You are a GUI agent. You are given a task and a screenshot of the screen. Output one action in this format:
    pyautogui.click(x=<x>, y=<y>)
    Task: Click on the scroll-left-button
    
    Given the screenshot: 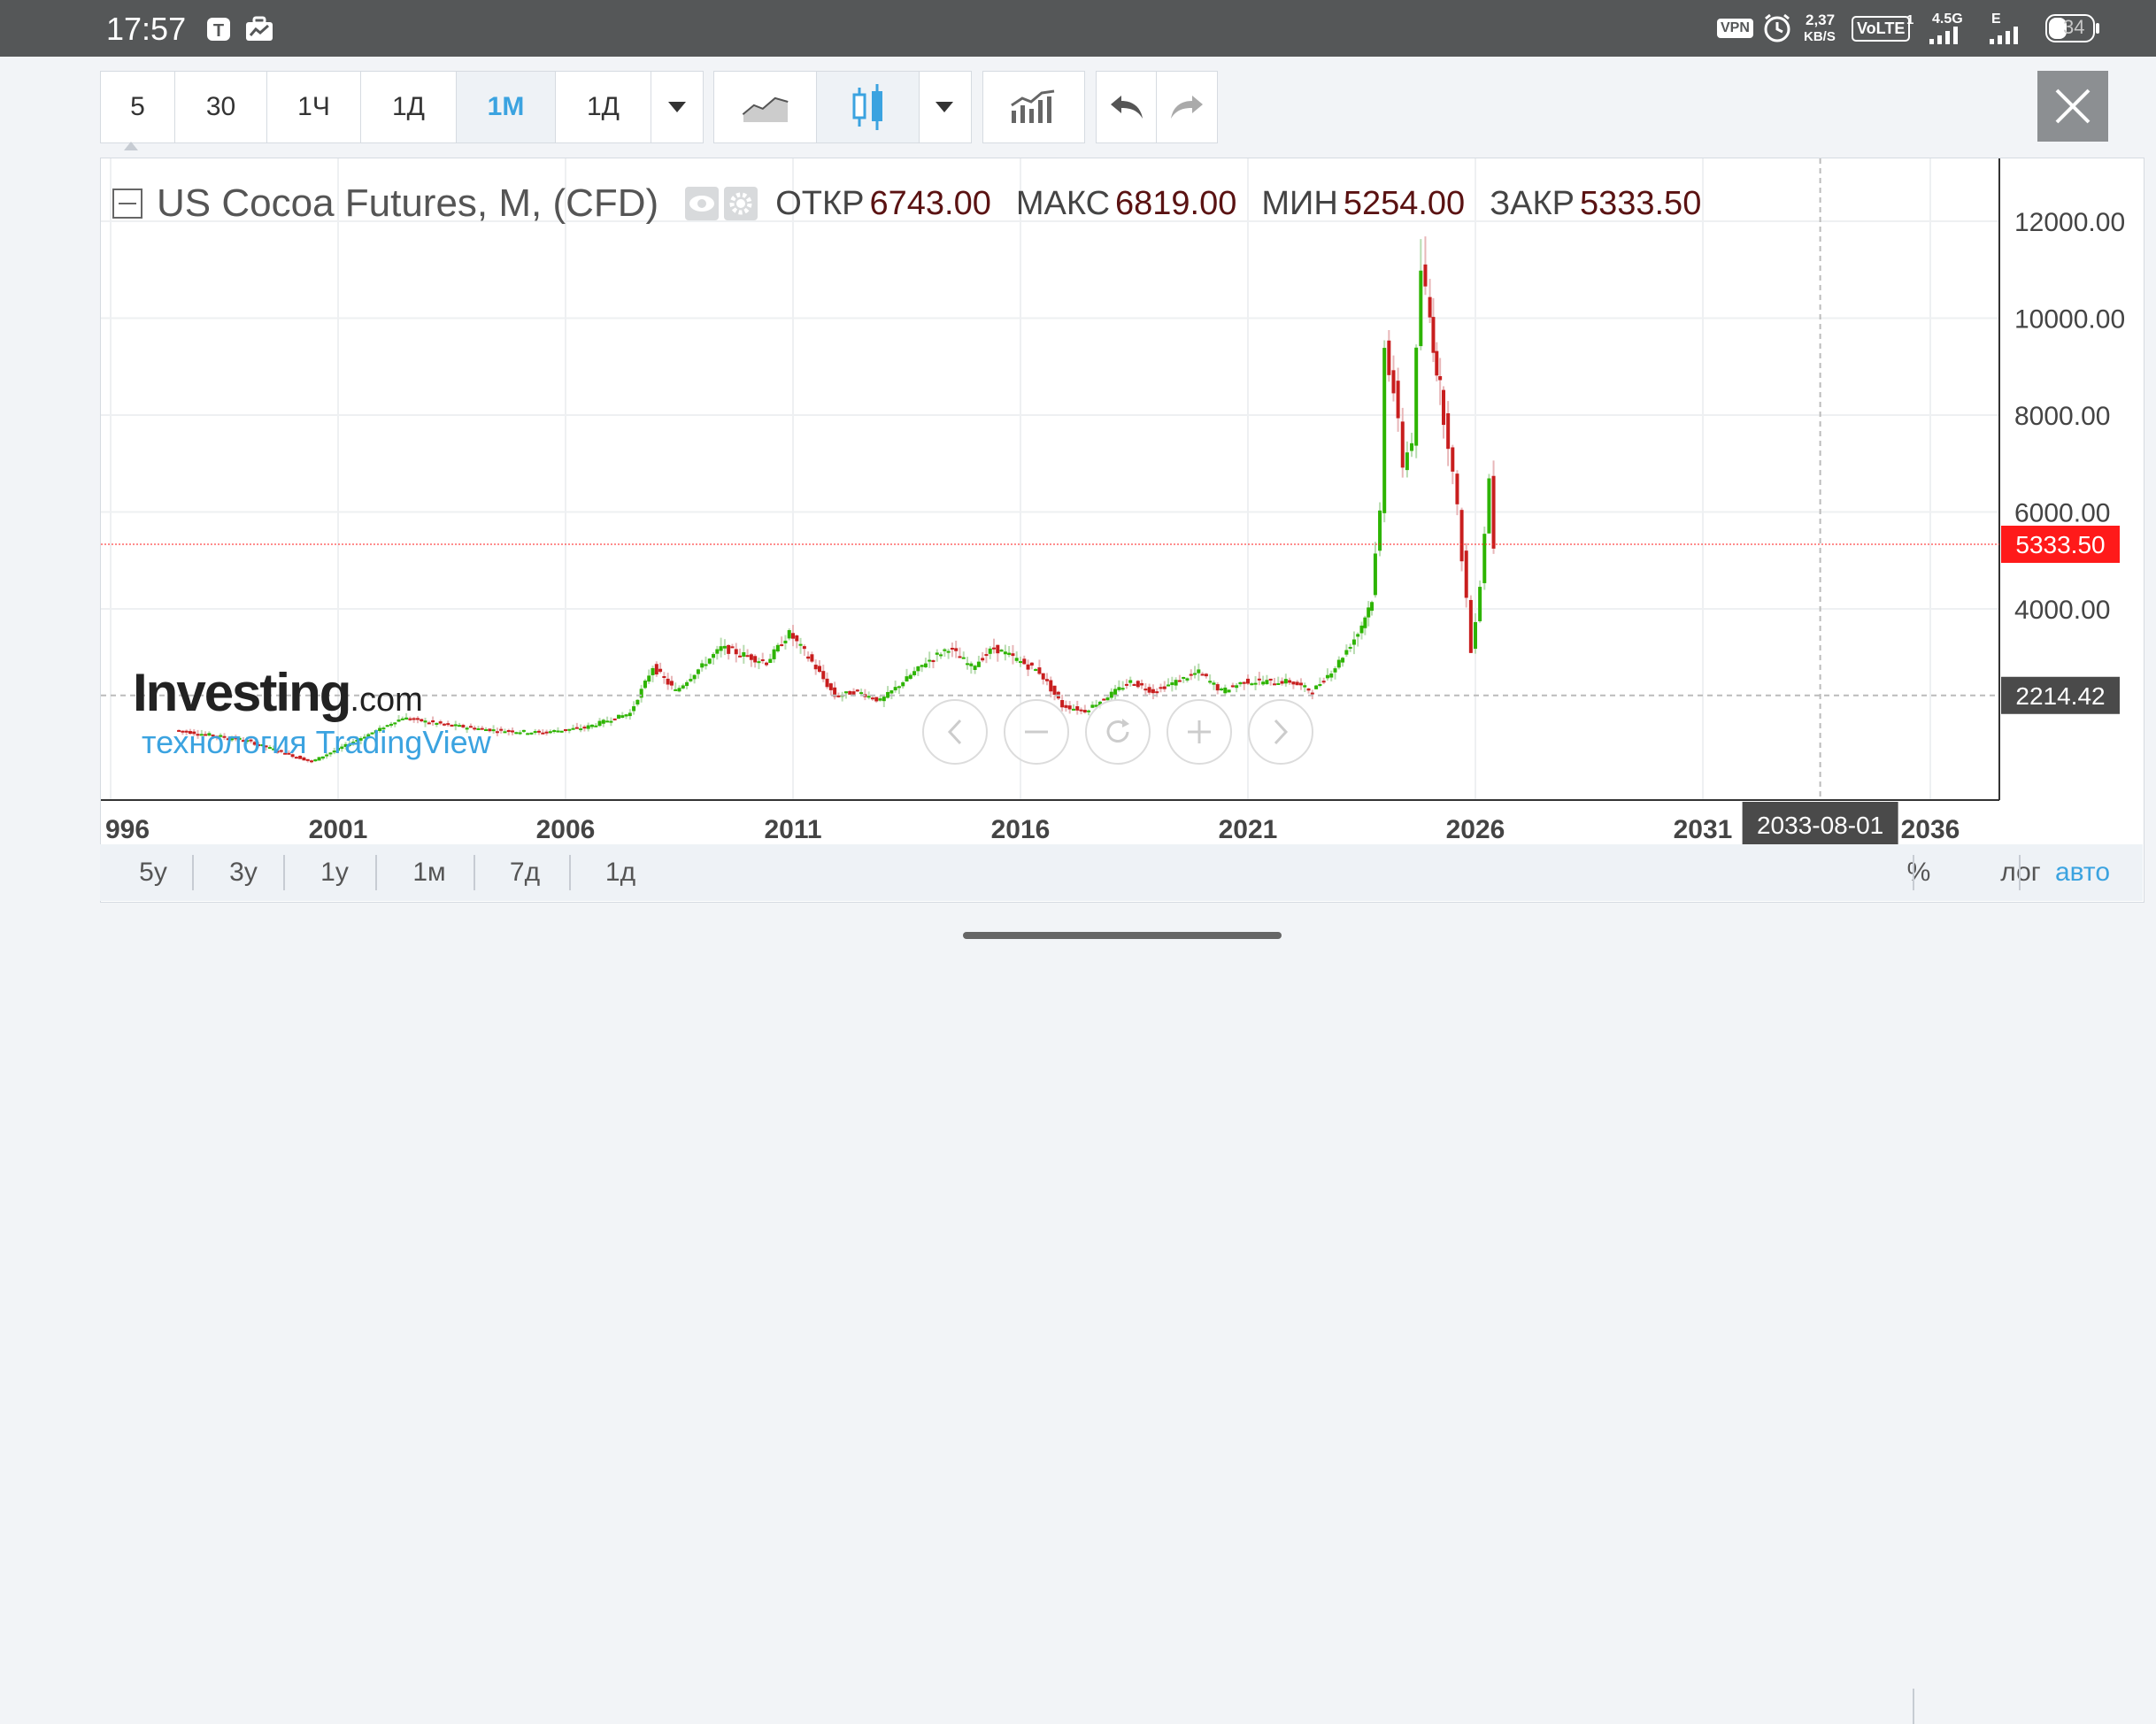 What is the action you would take?
    pyautogui.click(x=955, y=732)
    